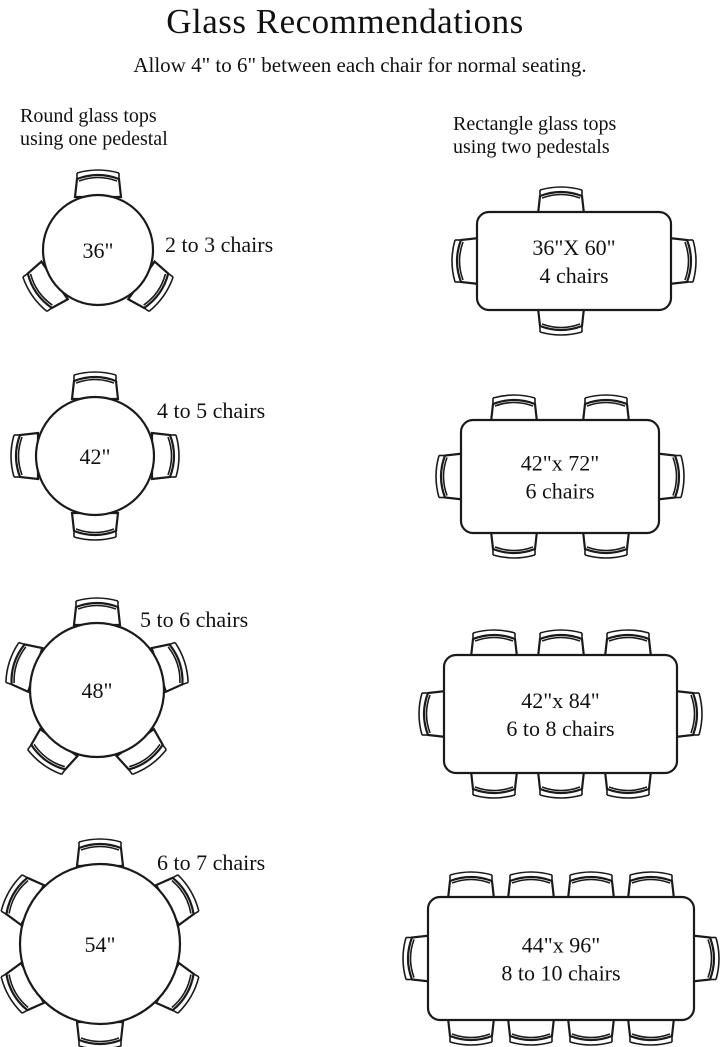  What do you see at coordinates (573, 247) in the screenshot?
I see `rect-table-size: 36"X 60"` at bounding box center [573, 247].